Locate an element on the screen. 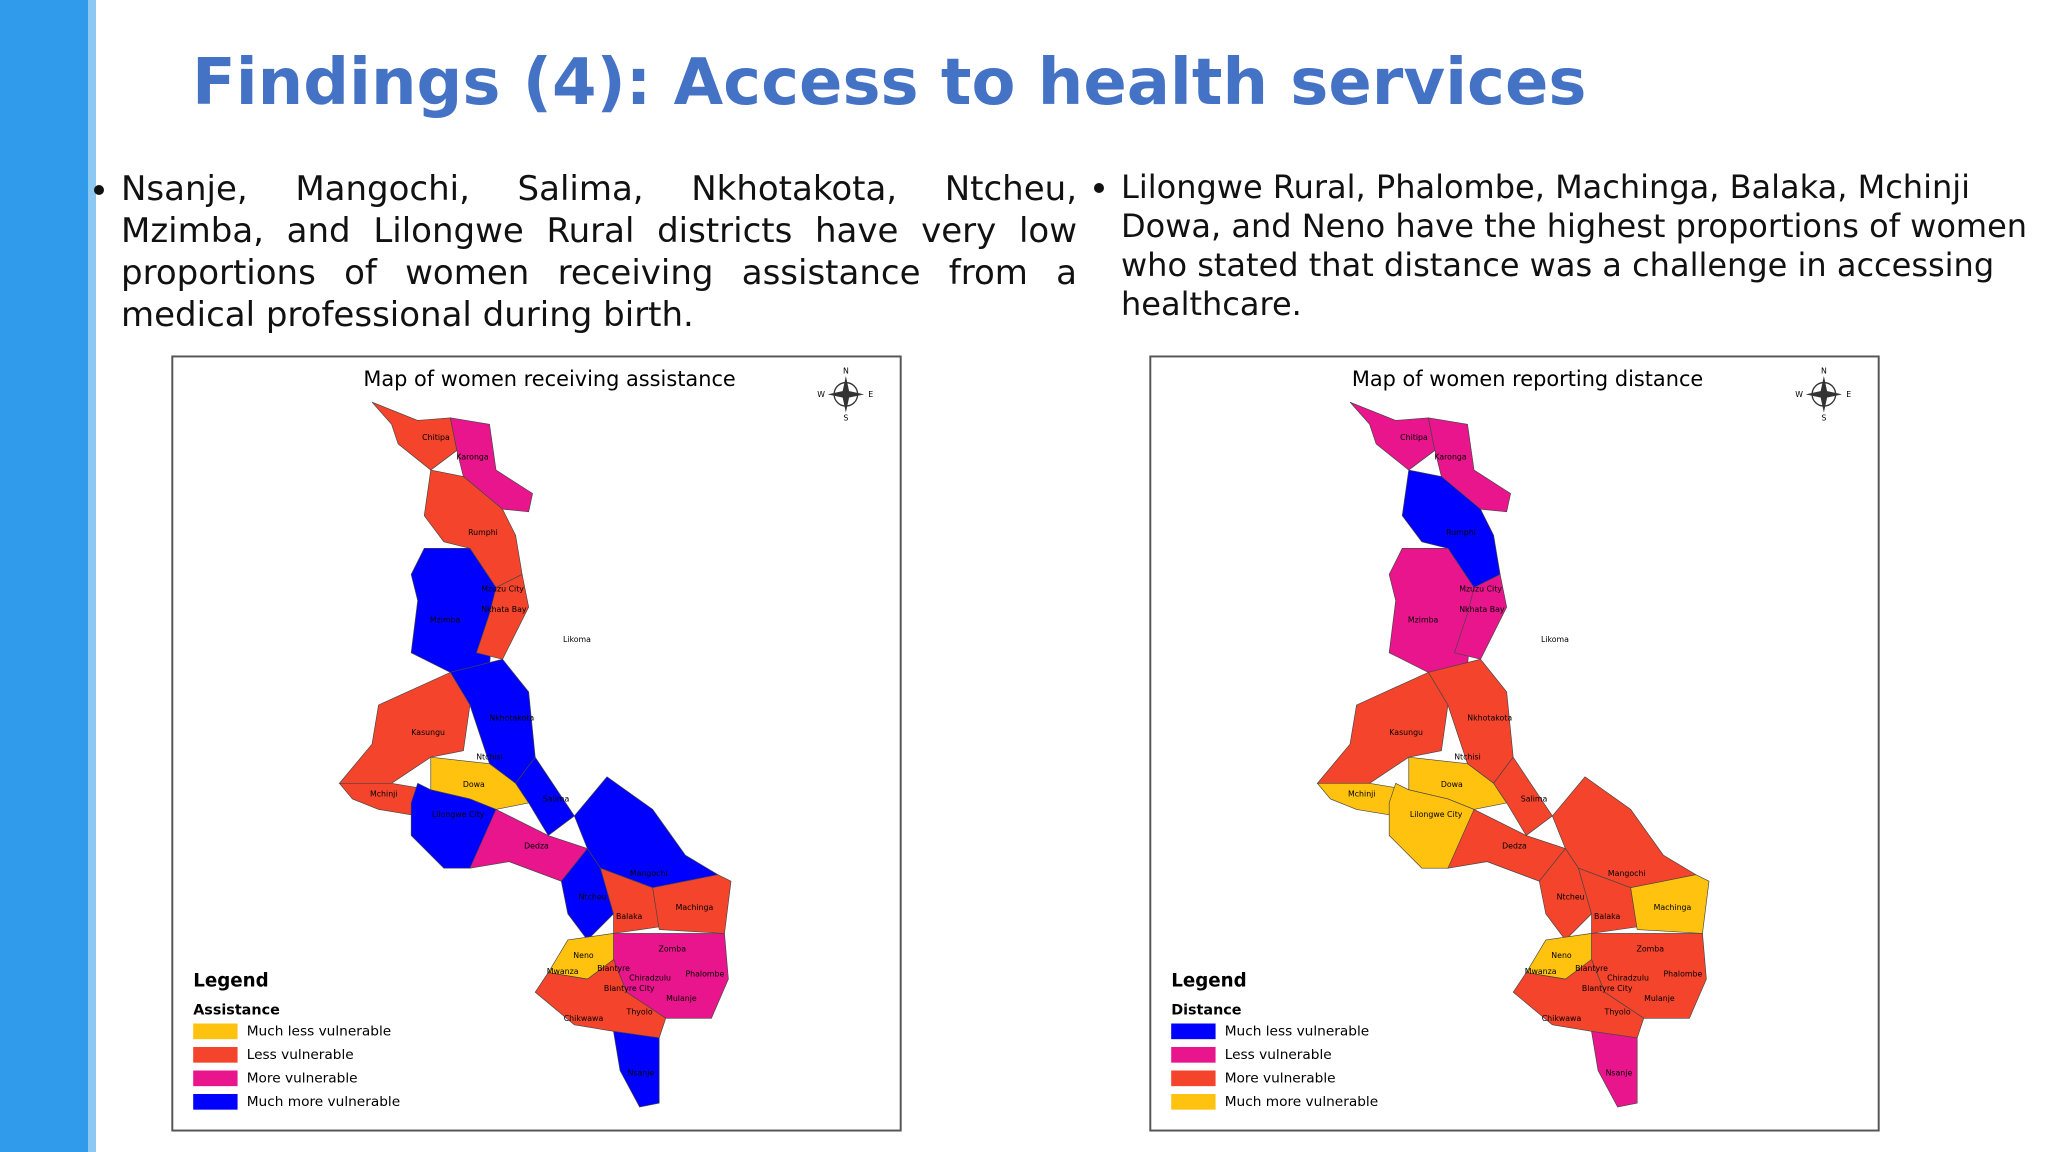 This screenshot has height=1152, width=2048. legend-subtitle: Assistance is located at coordinates (236, 1010).